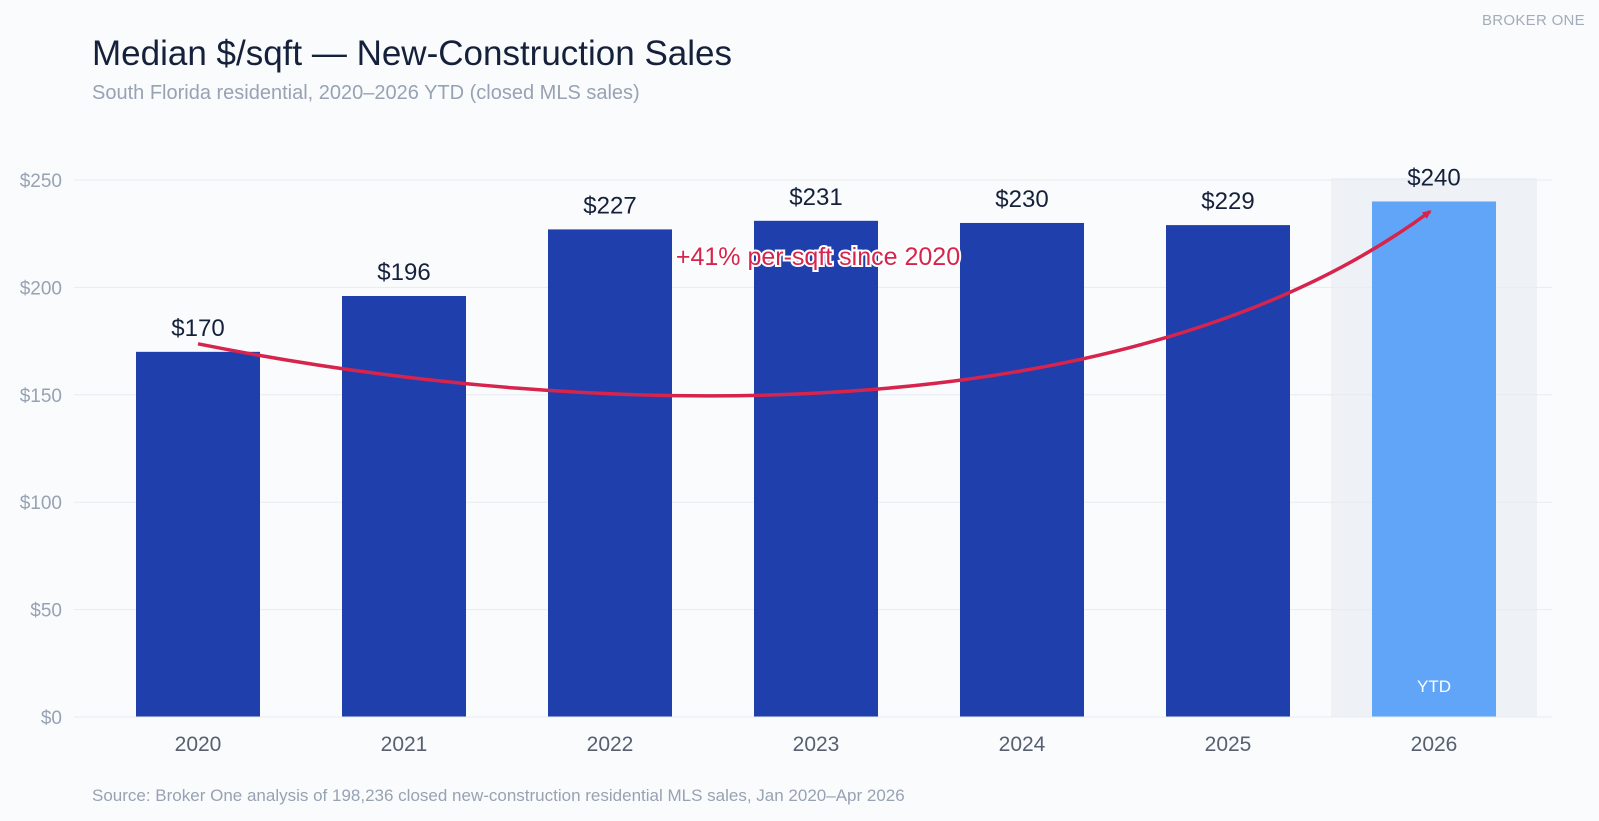 Image resolution: width=1599 pixels, height=821 pixels. I want to click on bar-highlight, so click(1434, 459).